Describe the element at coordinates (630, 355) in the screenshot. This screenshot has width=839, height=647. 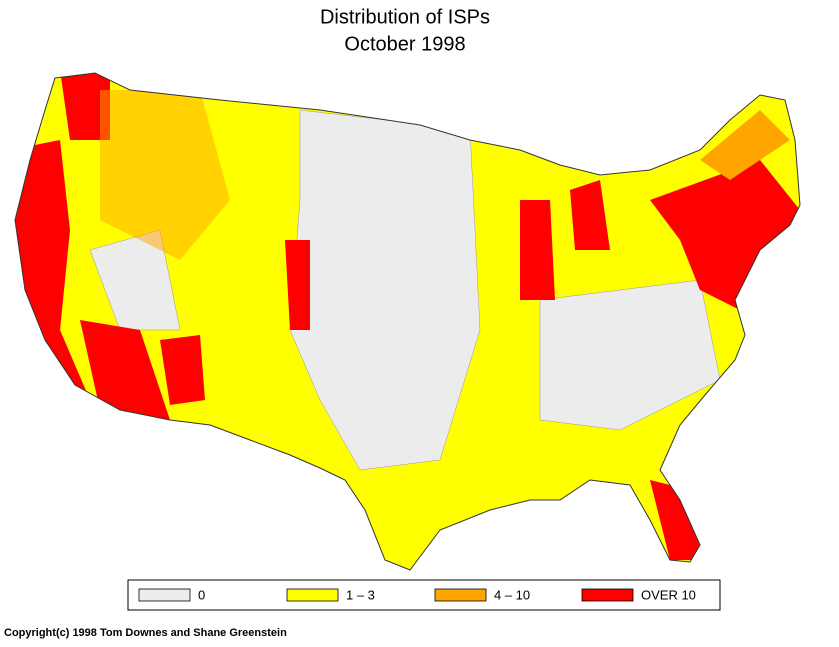
I see `low-density-region` at that location.